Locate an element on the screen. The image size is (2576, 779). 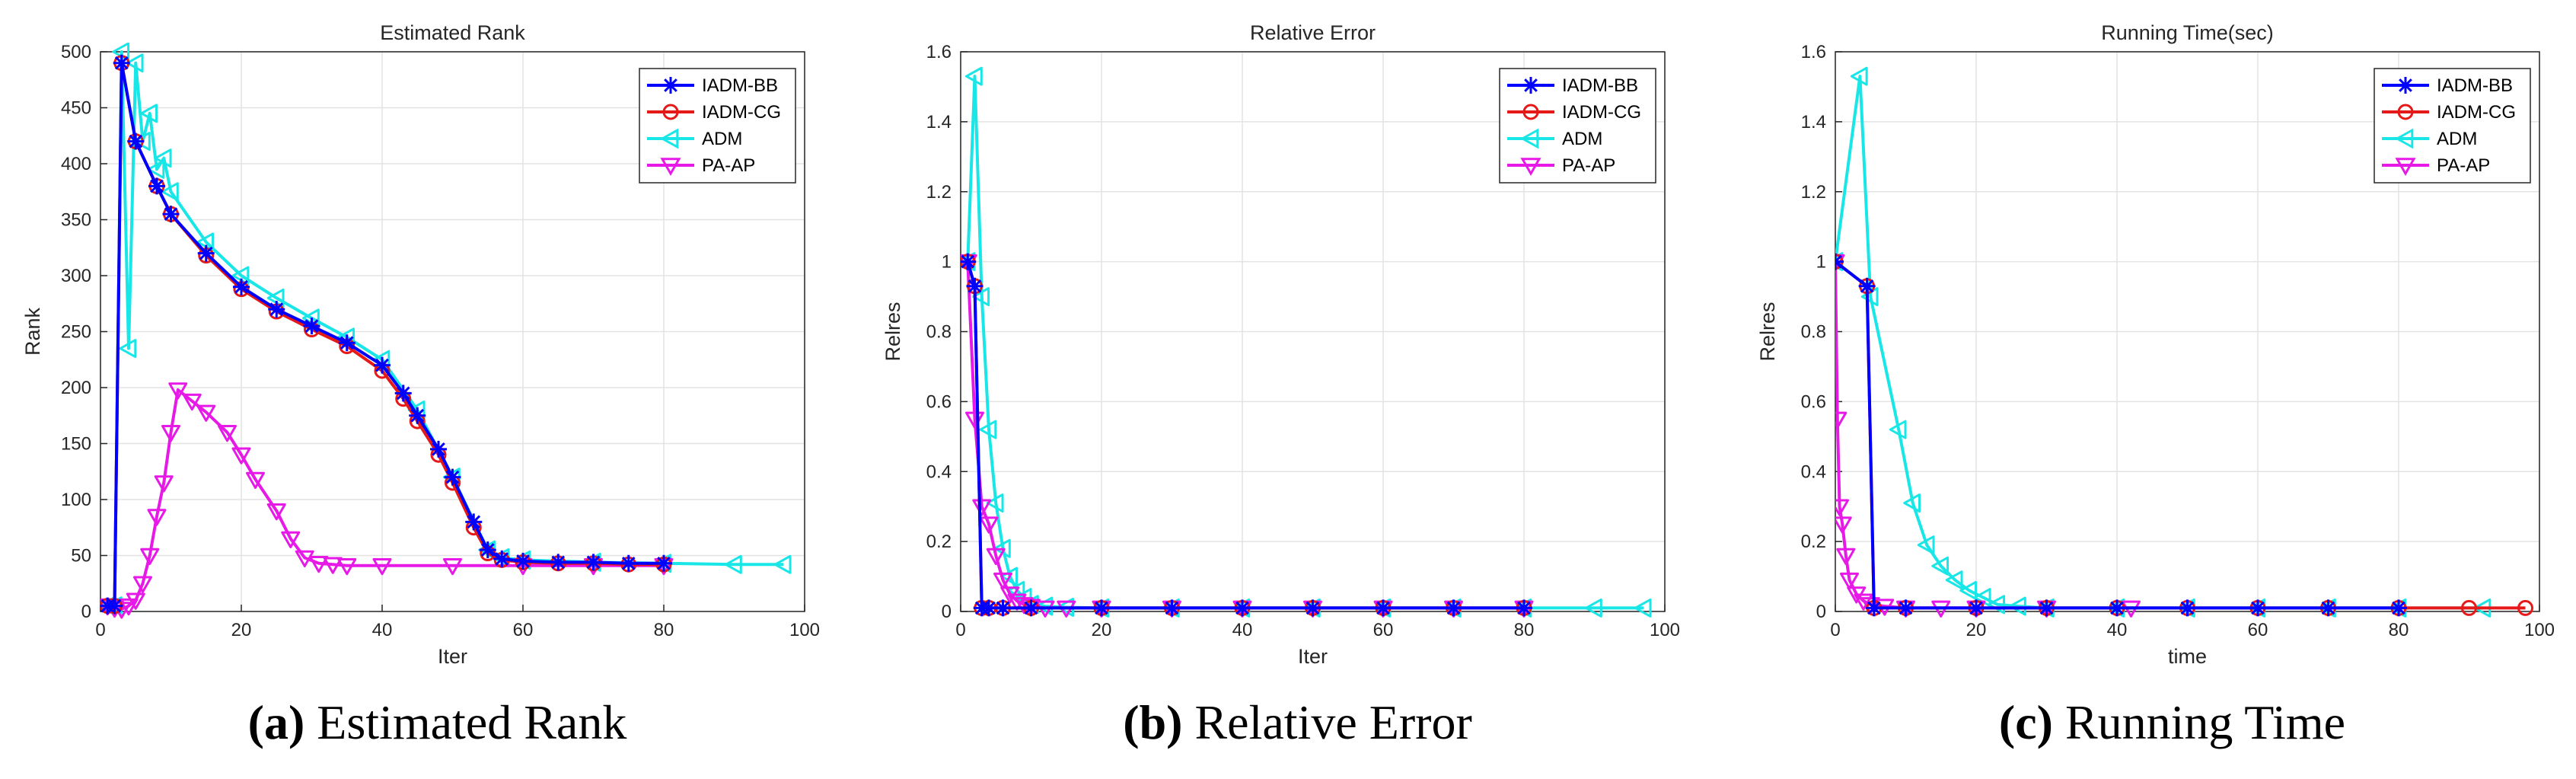
y-axis-label: Relres is located at coordinates (1767, 331).